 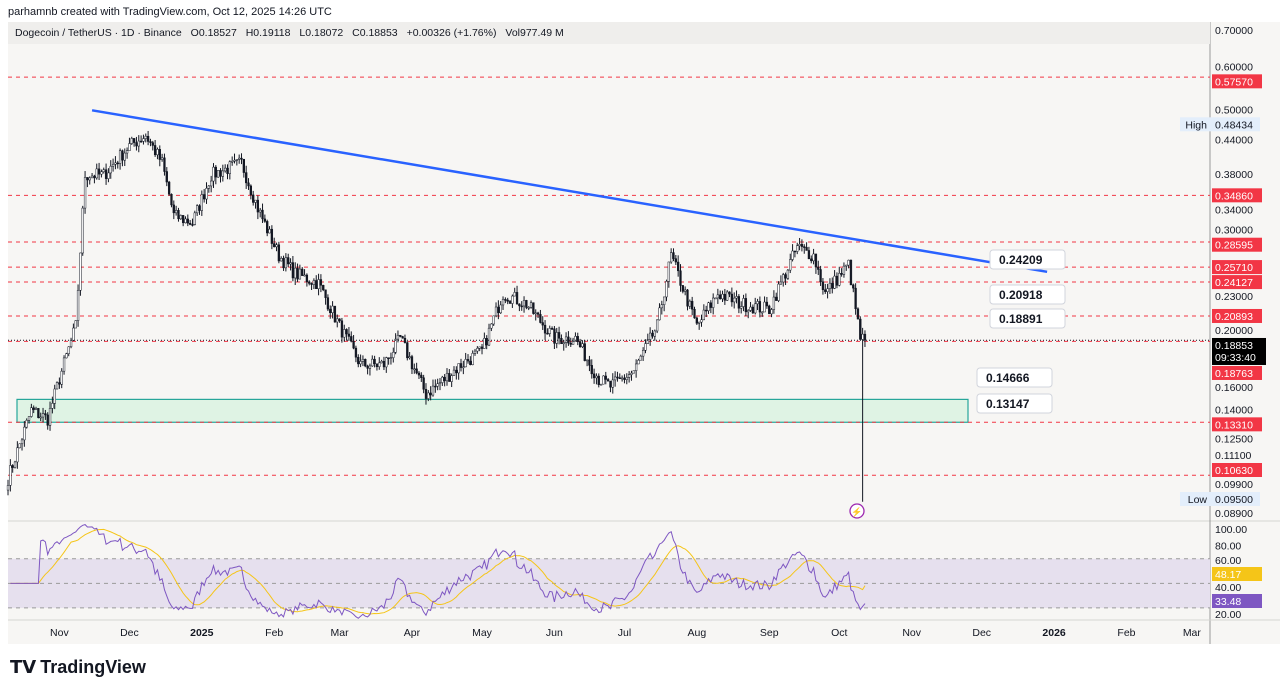 I want to click on time-tick-label: Feb, so click(x=274, y=633).